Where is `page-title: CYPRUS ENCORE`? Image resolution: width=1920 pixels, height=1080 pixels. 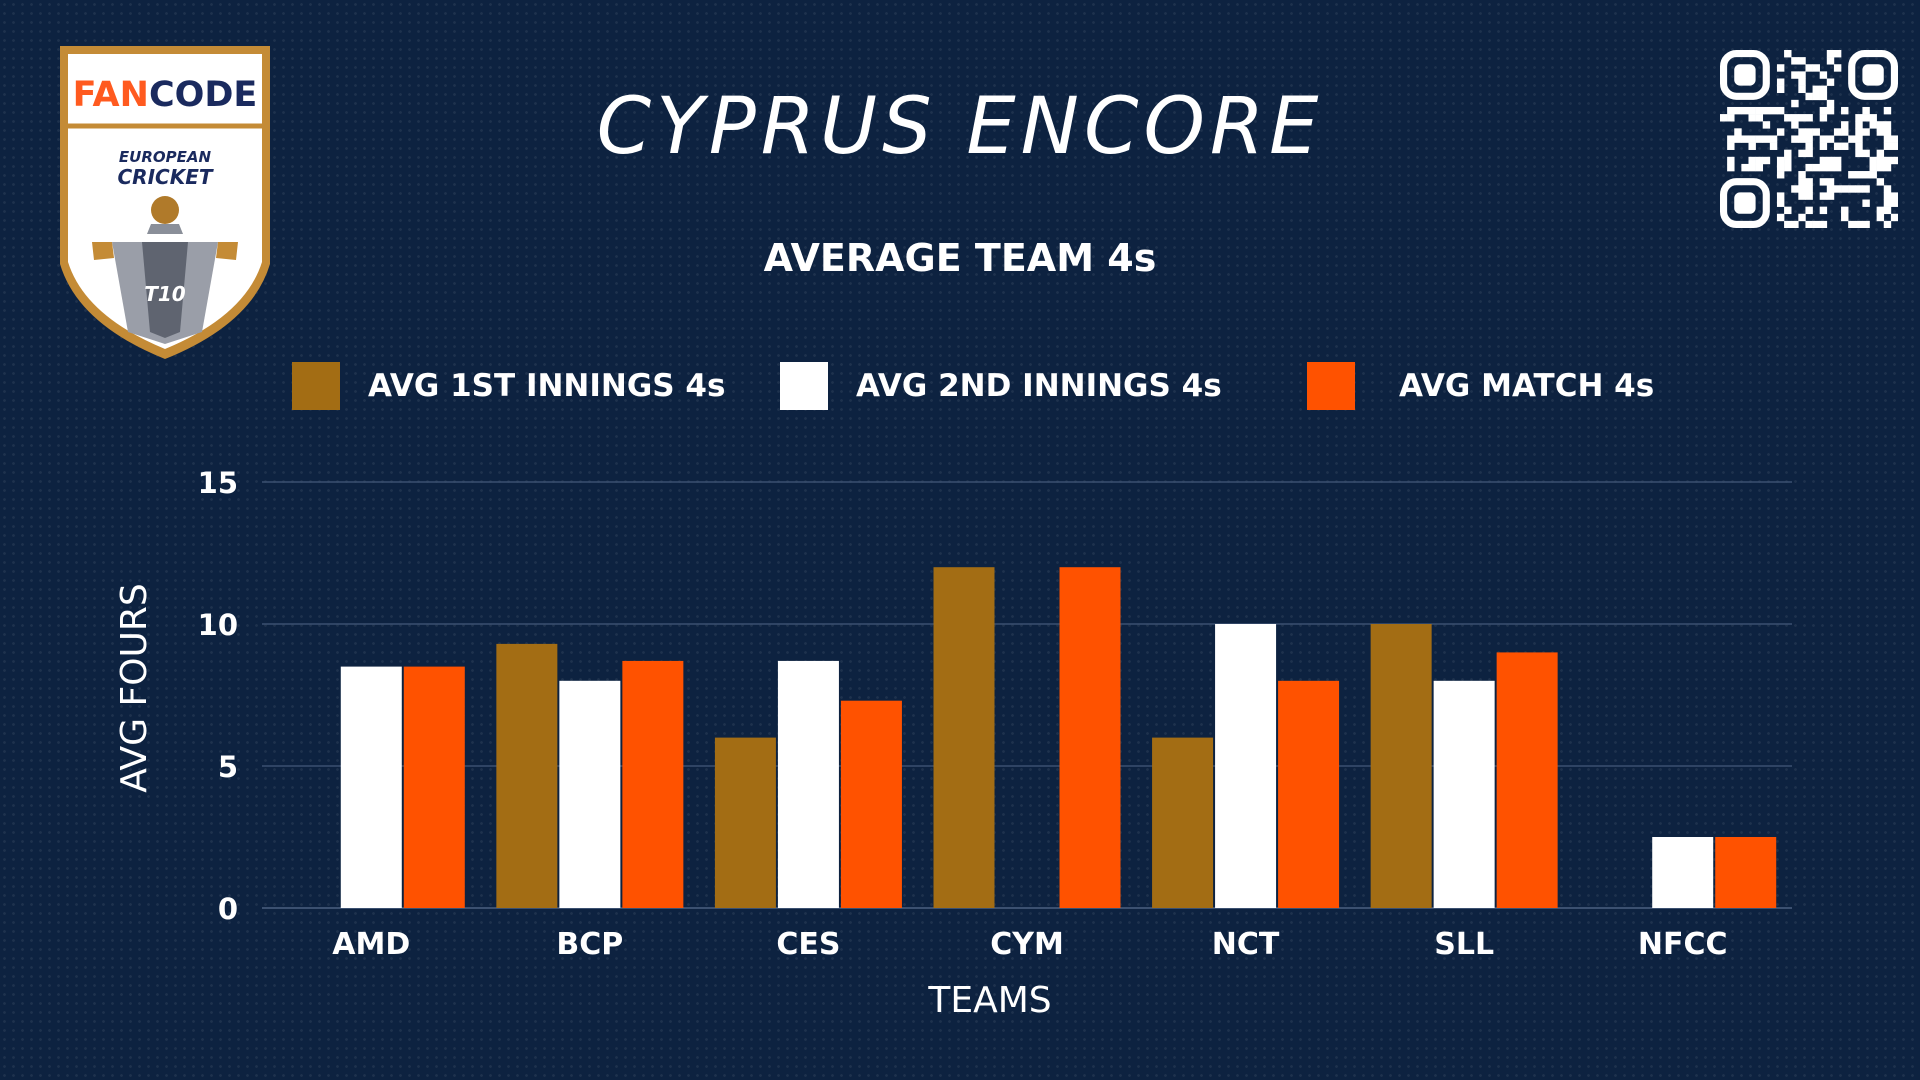 page-title: CYPRUS ENCORE is located at coordinates (960, 127).